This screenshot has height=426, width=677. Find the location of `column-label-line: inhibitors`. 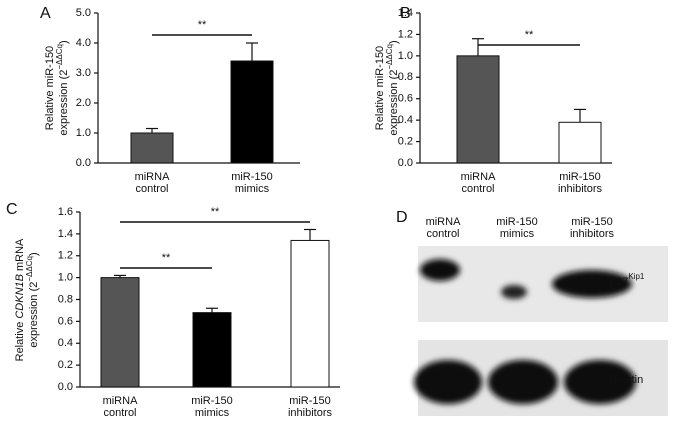

column-label-line: inhibitors is located at coordinates (592, 234).